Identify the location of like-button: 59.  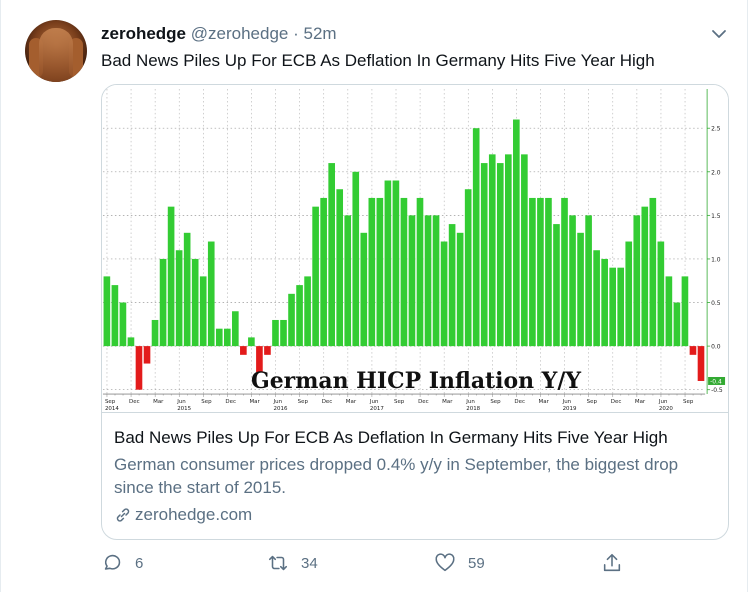
(459, 563).